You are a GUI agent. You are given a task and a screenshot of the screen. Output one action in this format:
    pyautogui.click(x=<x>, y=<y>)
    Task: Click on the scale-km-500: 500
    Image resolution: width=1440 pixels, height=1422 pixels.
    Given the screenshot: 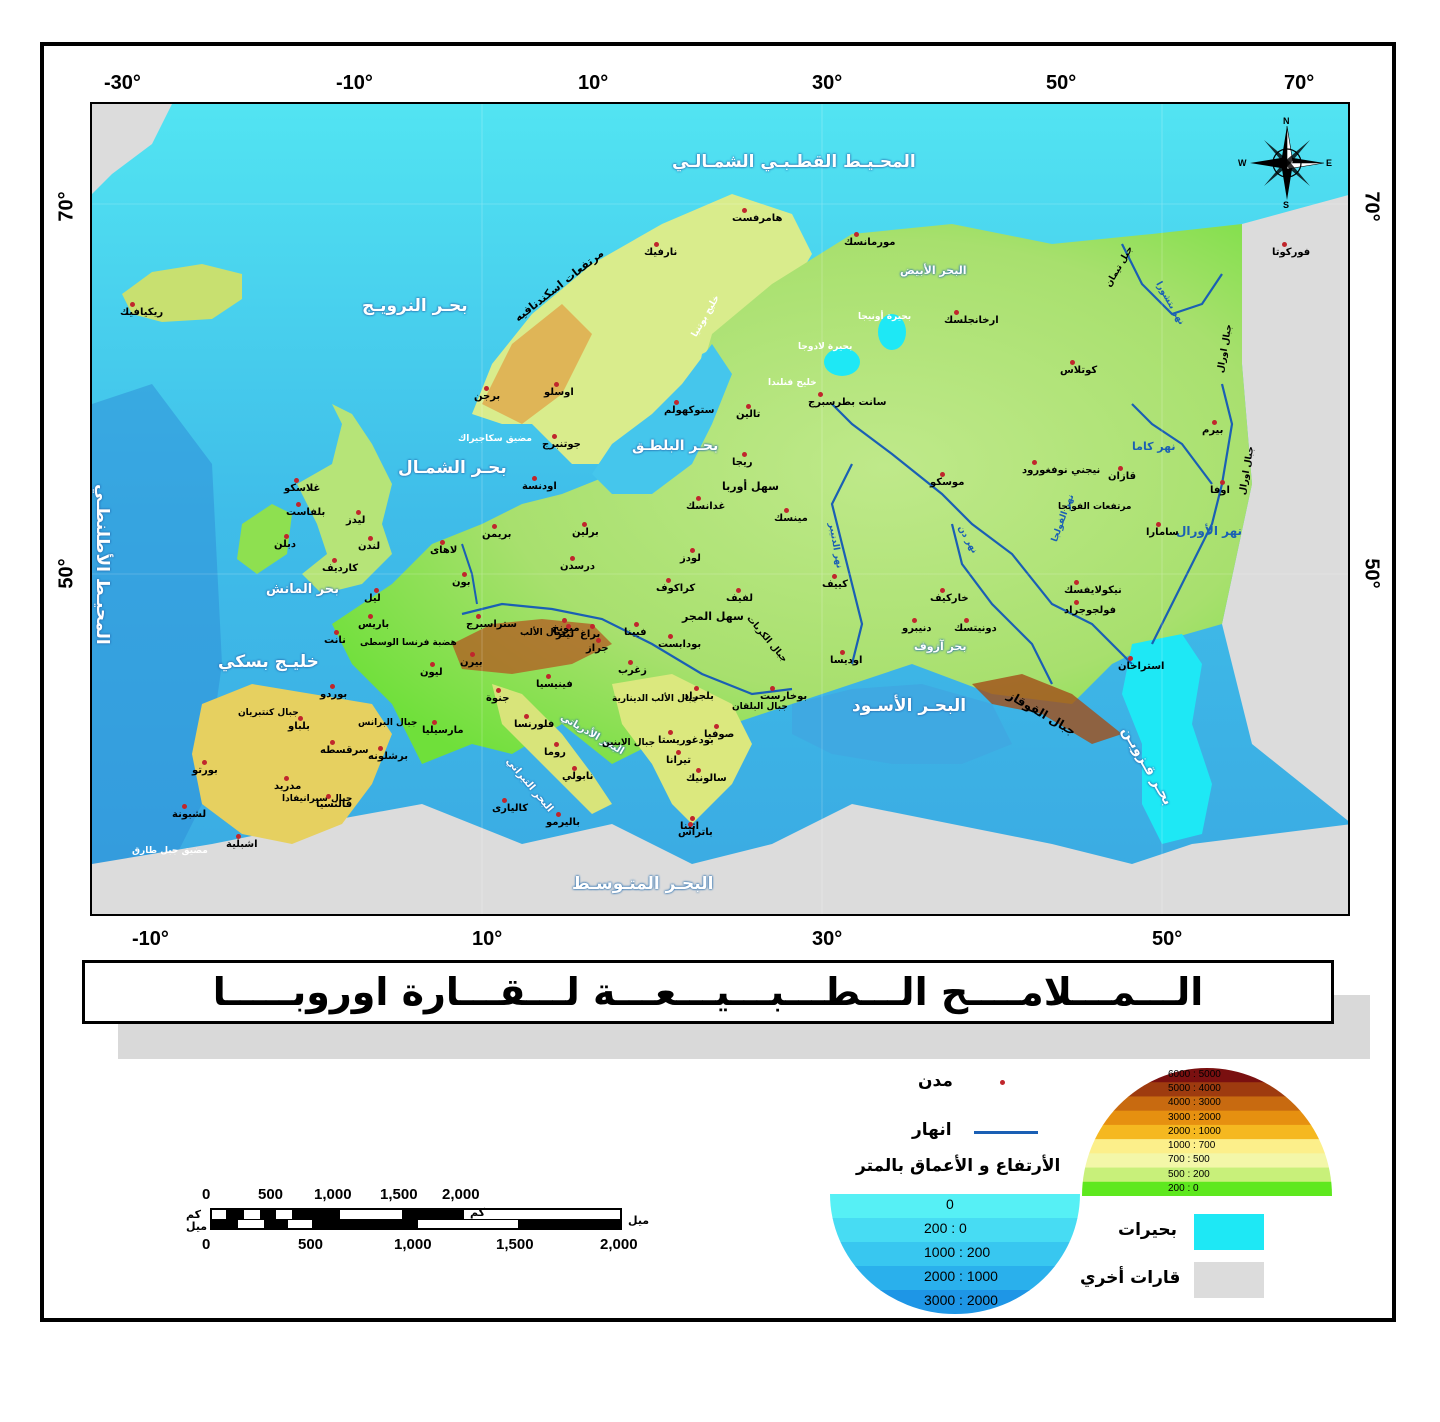 What is the action you would take?
    pyautogui.click(x=271, y=1194)
    